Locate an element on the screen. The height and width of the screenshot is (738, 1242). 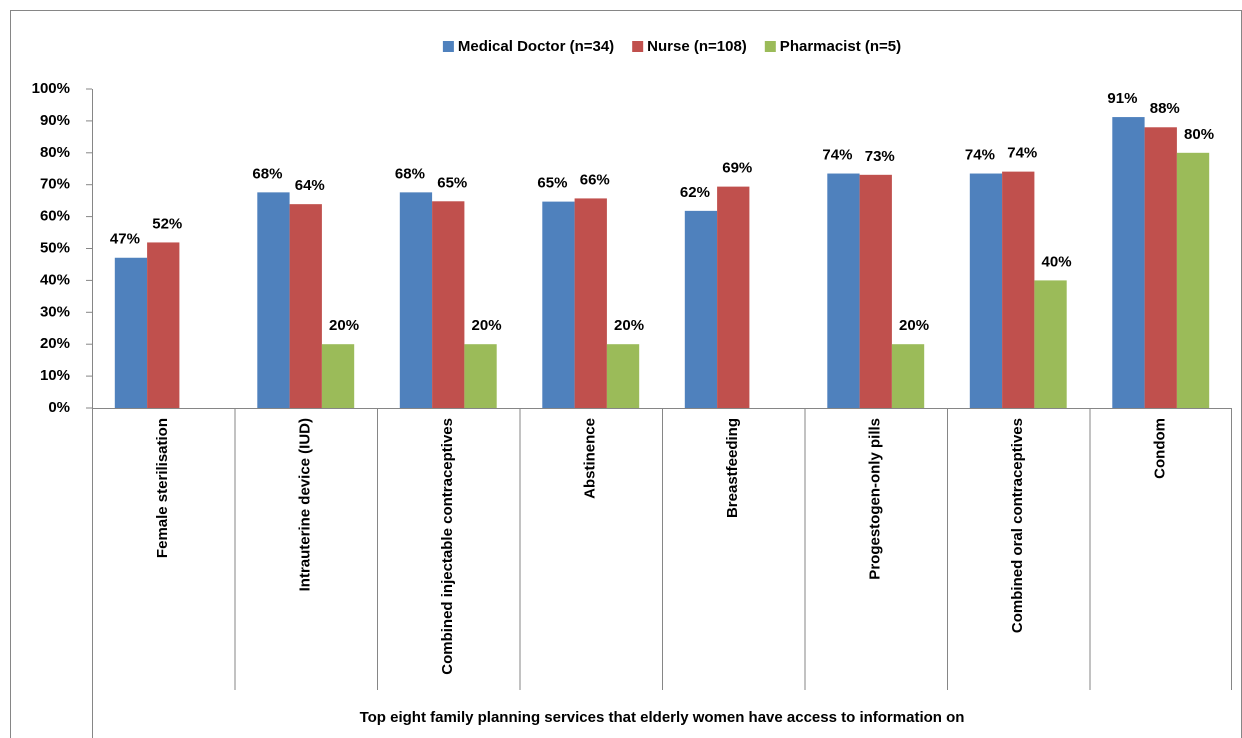
legend-label: Medical Doctor (n=34) is located at coordinates (536, 46).